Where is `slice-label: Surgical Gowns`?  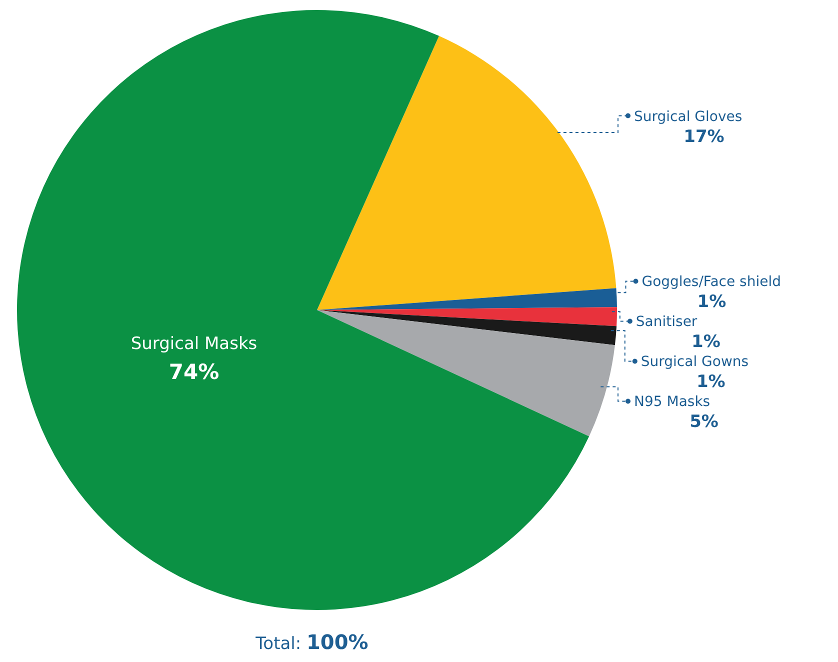
slice-label: Surgical Gowns is located at coordinates (694, 362).